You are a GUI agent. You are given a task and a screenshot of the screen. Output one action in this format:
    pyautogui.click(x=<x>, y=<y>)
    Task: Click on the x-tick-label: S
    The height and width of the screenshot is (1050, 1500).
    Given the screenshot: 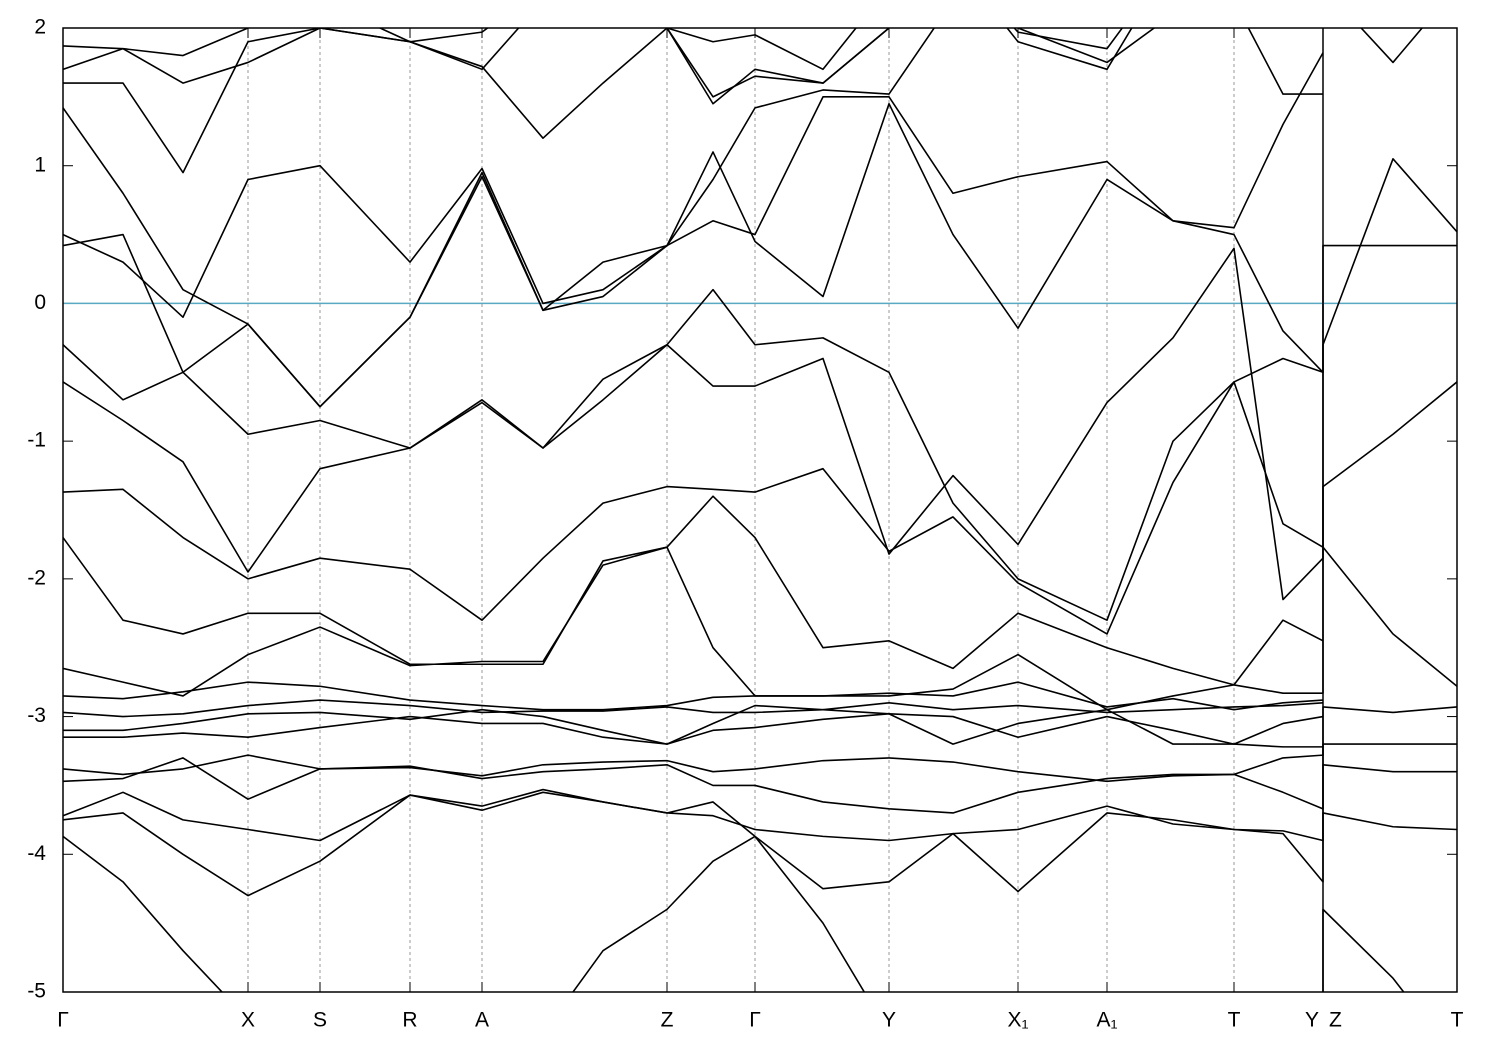 What is the action you would take?
    pyautogui.click(x=320, y=1020)
    